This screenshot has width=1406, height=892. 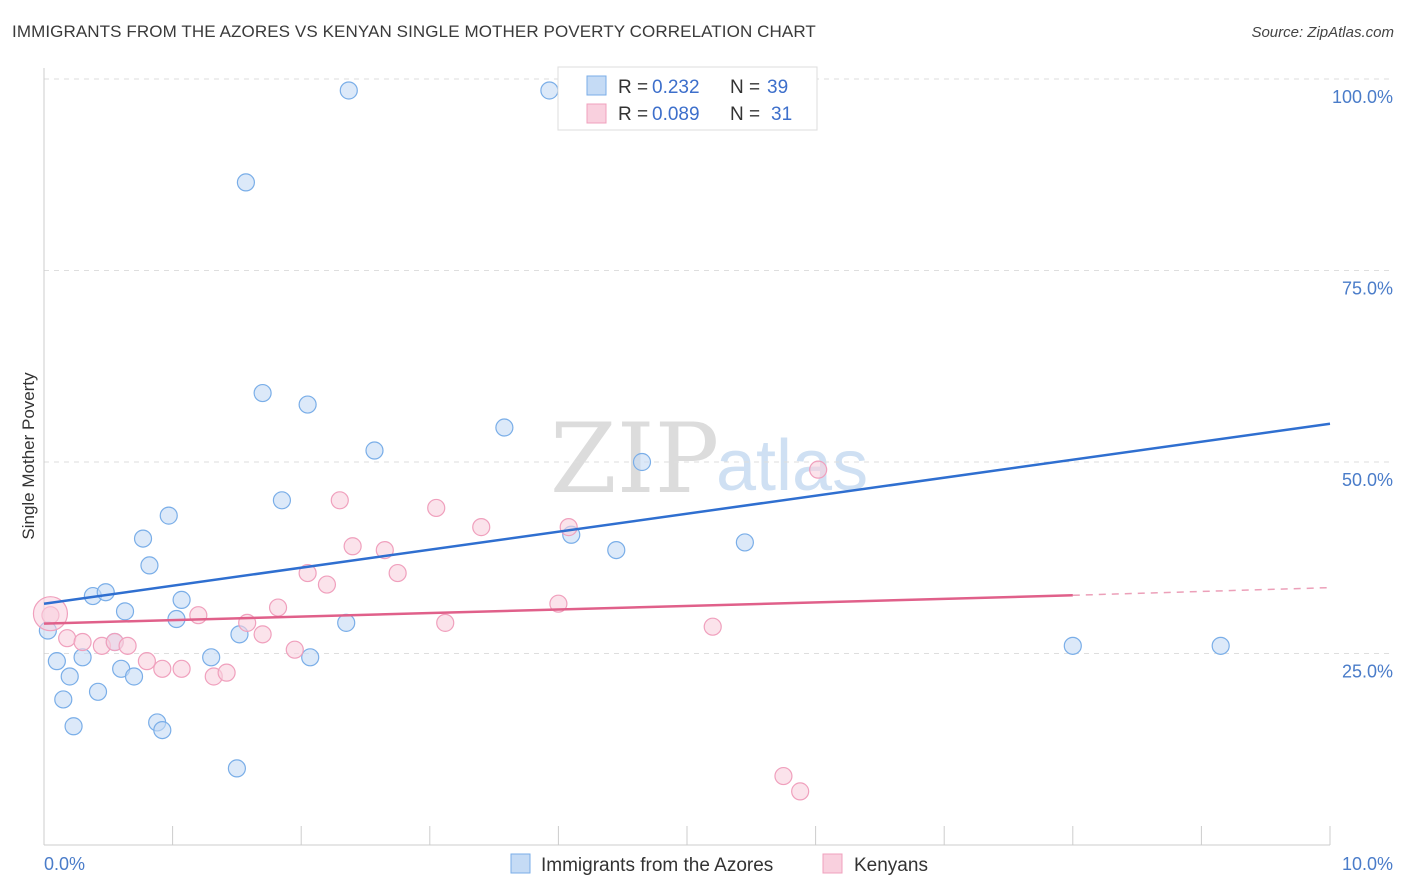 What do you see at coordinates (1201, 591) in the screenshot?
I see `trend-line-kenyans-extension` at bounding box center [1201, 591].